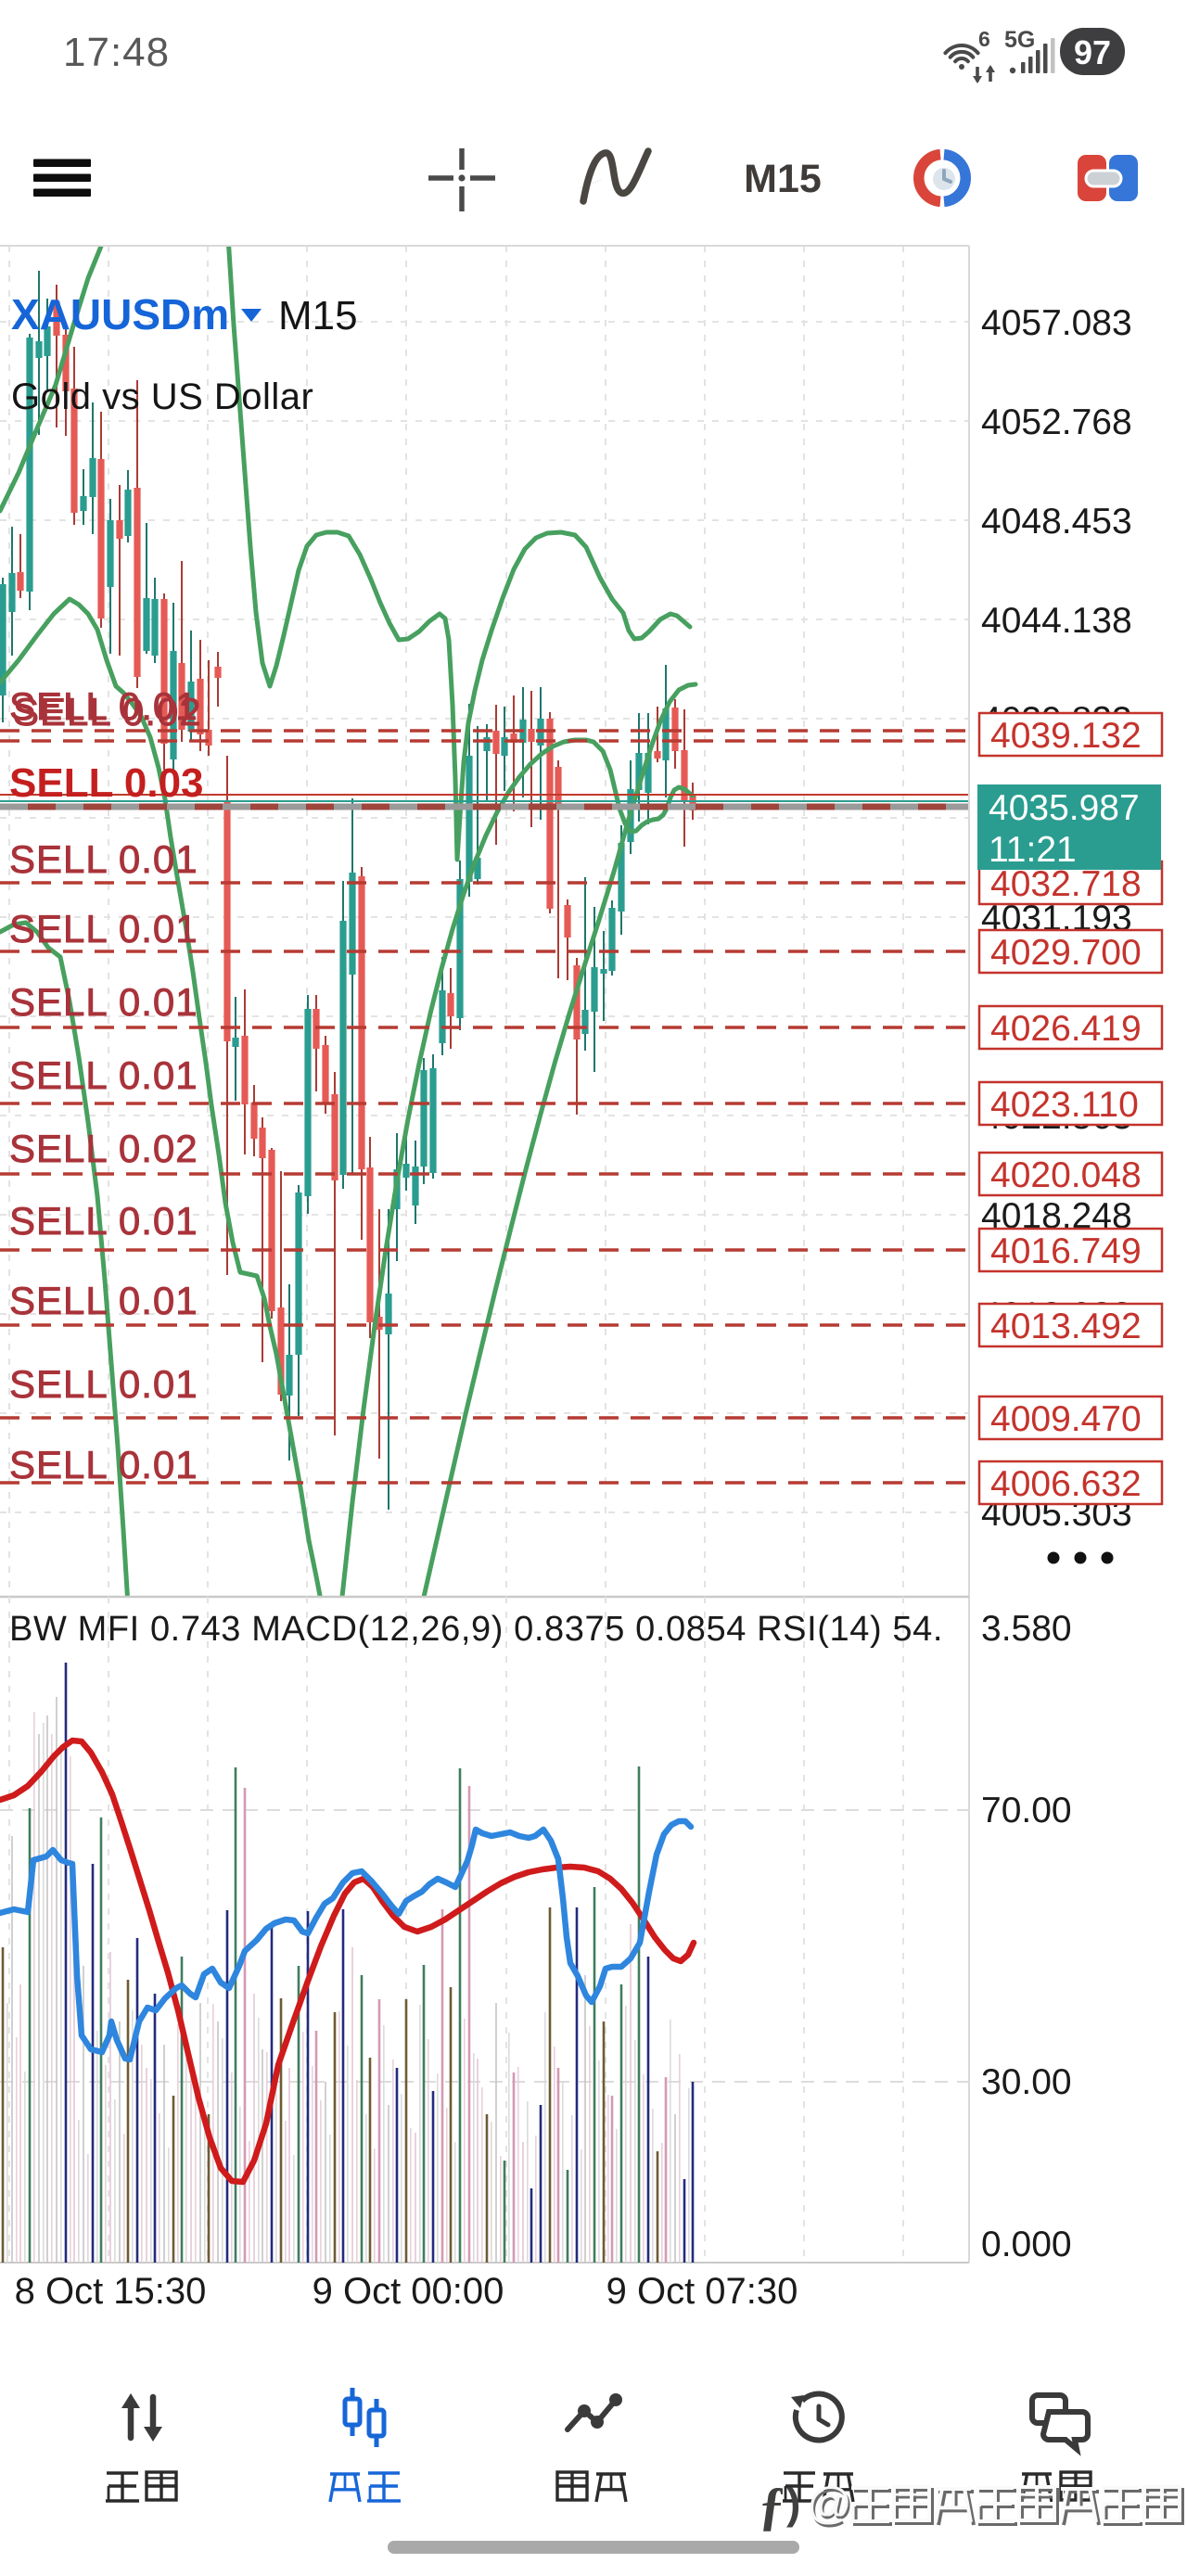 This screenshot has width=1187, height=2576. What do you see at coordinates (1026, 2245) in the screenshot?
I see `svg-text: 0.000` at bounding box center [1026, 2245].